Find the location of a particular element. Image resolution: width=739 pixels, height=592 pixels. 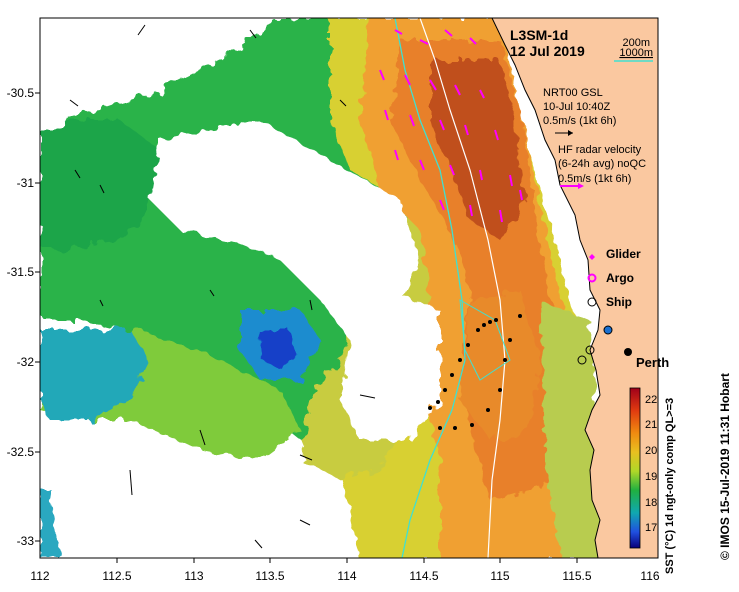

argo-label: Argo is located at coordinates (620, 278).